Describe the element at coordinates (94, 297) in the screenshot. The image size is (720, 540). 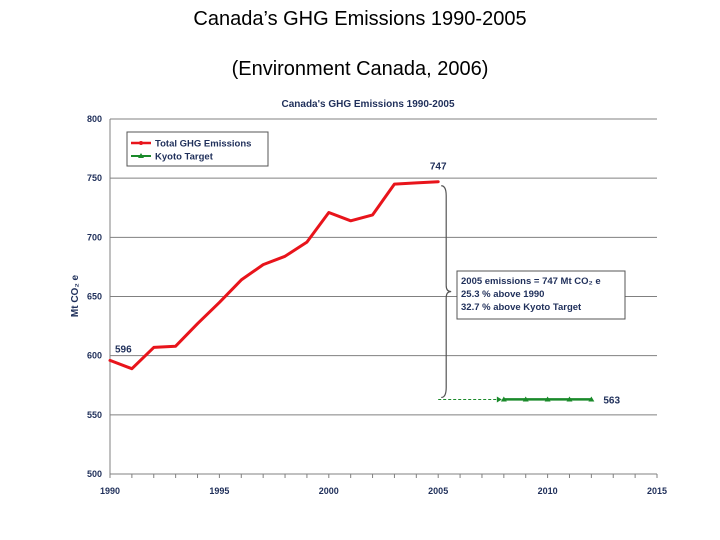
I see `y-tick-label-650: 650` at that location.